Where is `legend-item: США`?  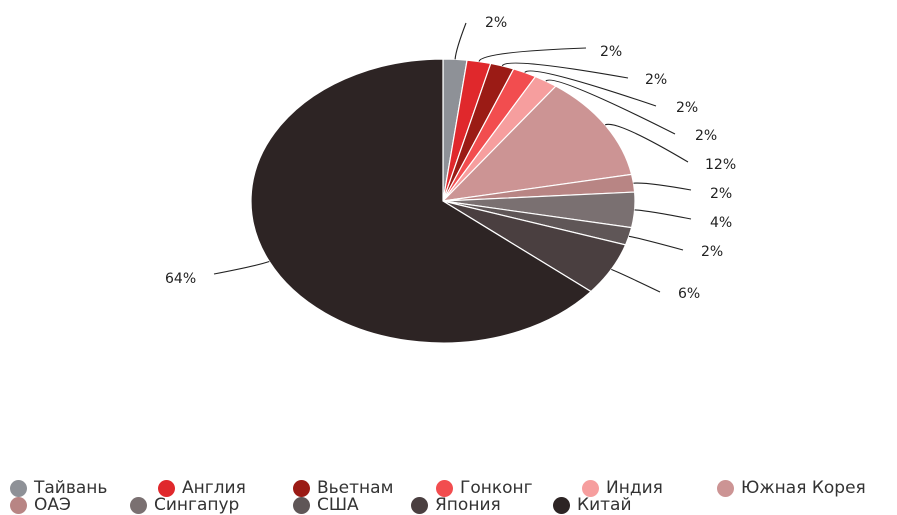
legend-item: США is located at coordinates (352, 505).